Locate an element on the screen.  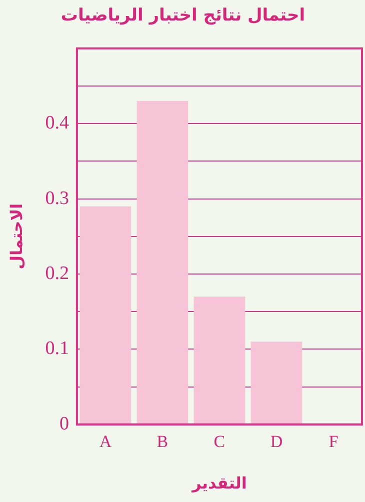
y-tick-label: 0.2 is located at coordinates (57, 273).